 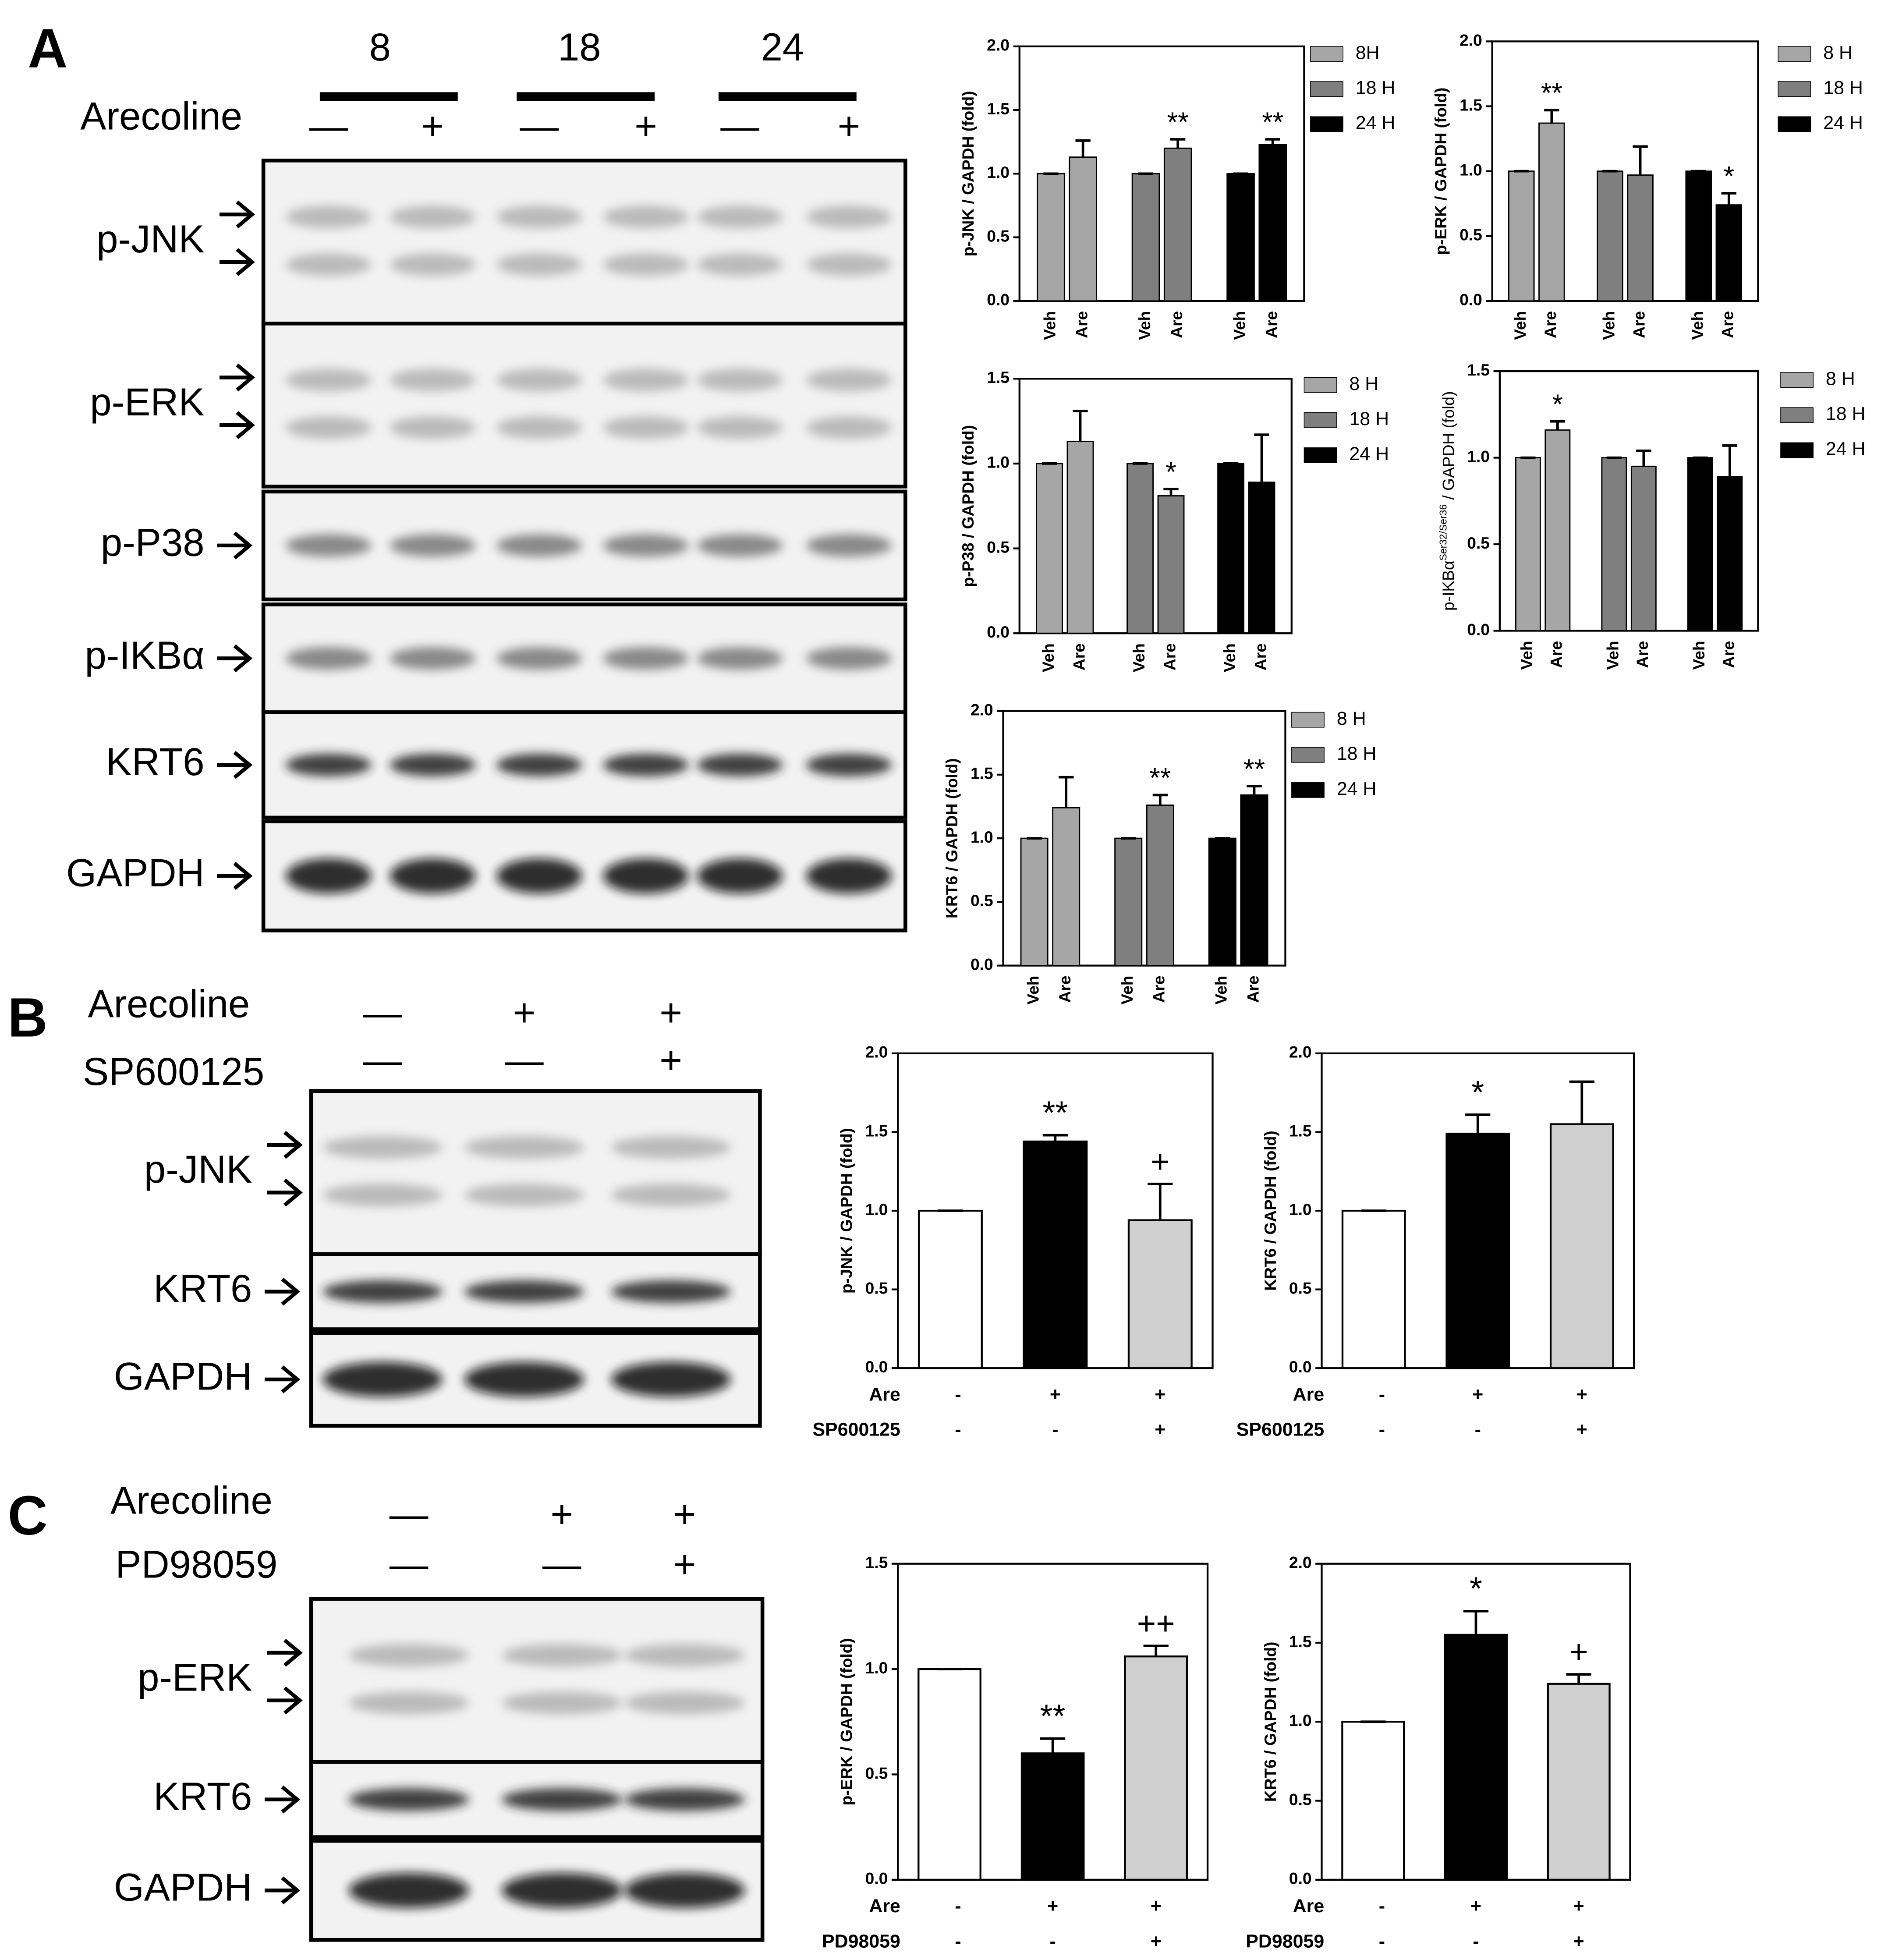 I want to click on blot-label: p-IKBα, so click(x=144, y=655).